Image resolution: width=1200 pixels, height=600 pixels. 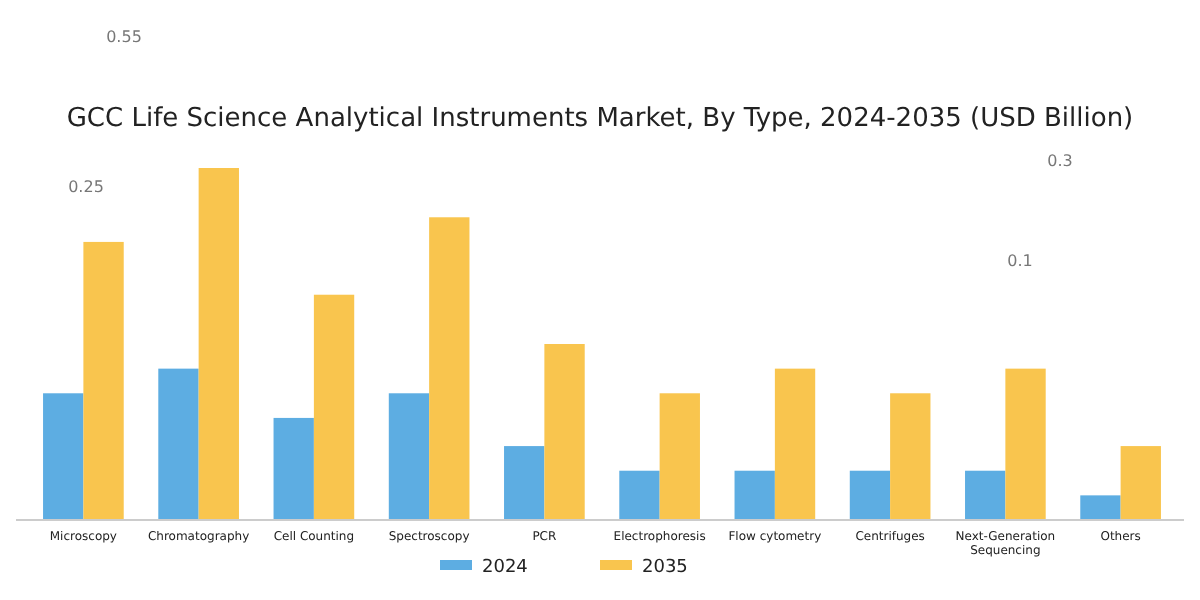 What do you see at coordinates (1060, 161) in the screenshot?
I see `annotation: 0.3` at bounding box center [1060, 161].